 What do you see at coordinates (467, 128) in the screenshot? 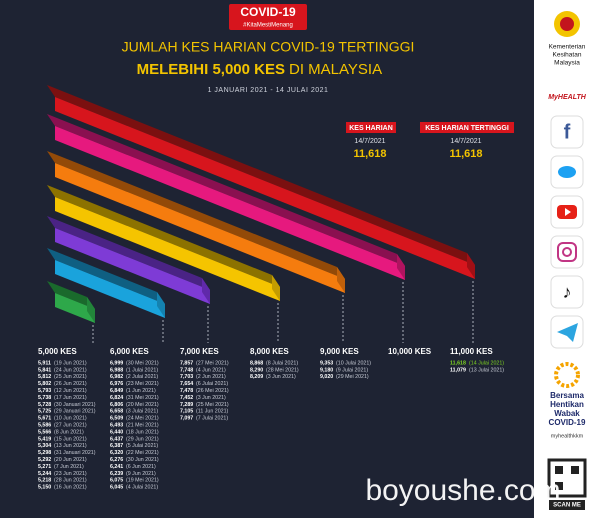
I see `stat-label: KES HARIAN TERTINGGI` at bounding box center [467, 128].